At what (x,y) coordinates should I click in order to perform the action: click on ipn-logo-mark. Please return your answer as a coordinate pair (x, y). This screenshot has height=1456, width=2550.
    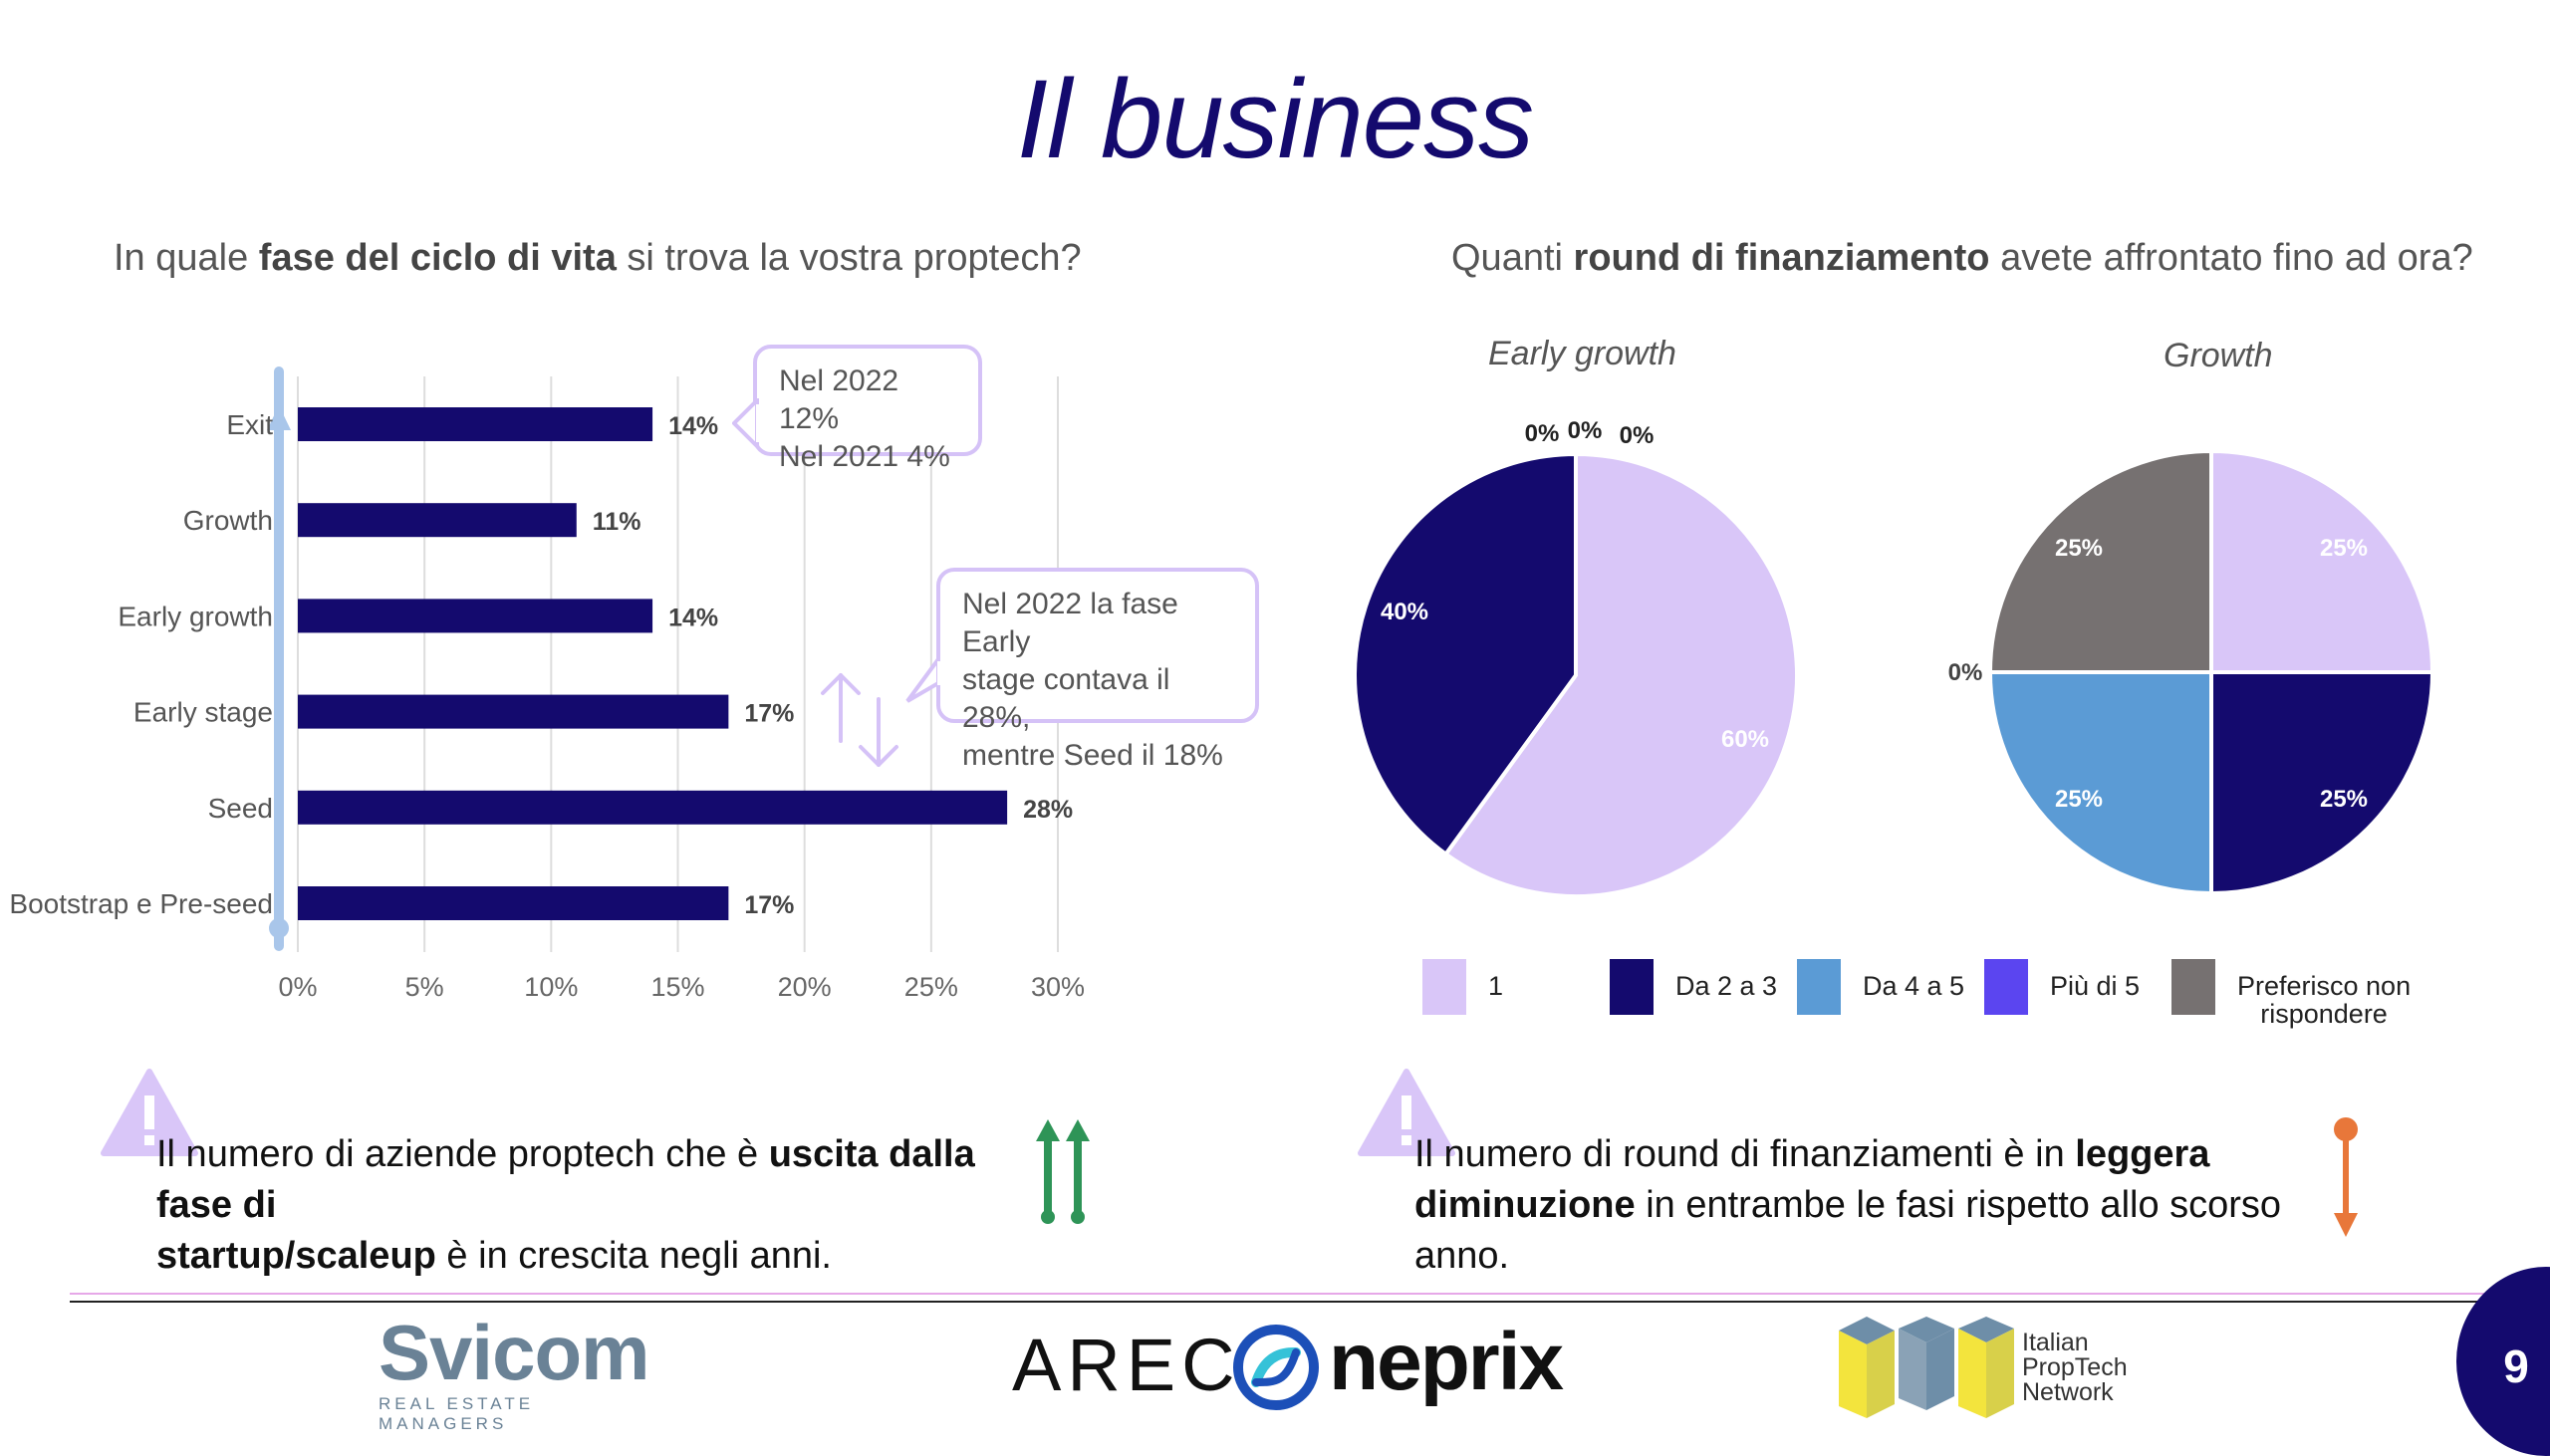
    Looking at the image, I should click on (1926, 1367).